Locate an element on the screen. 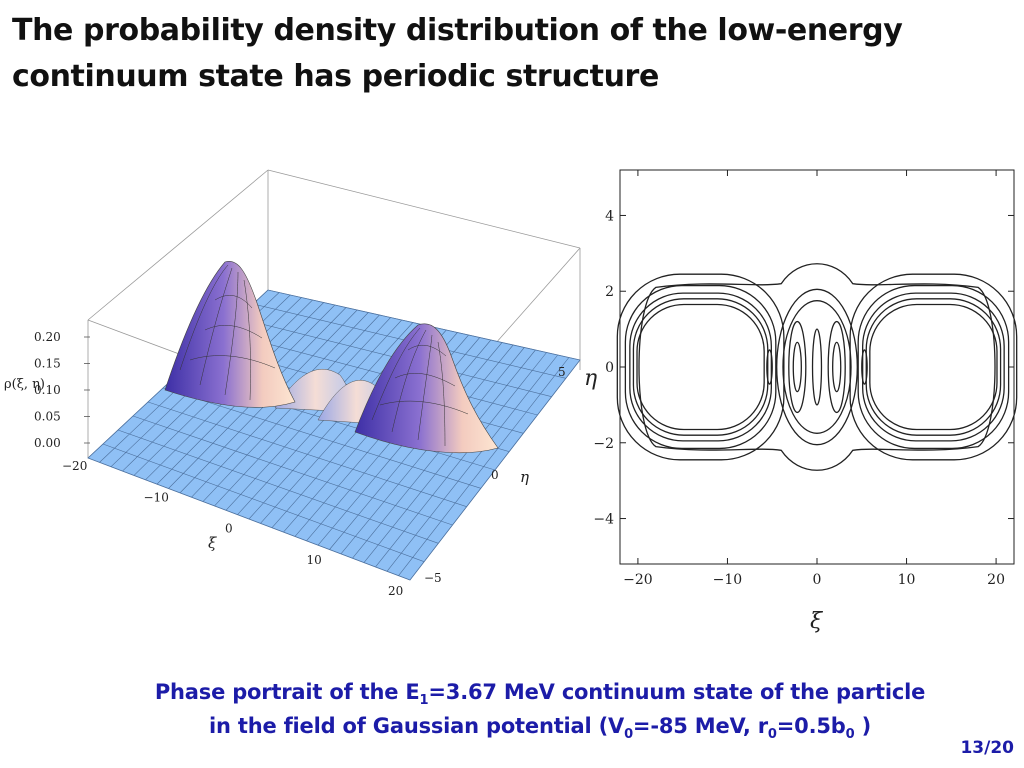 This screenshot has width=1024, height=768. surface-z-tick-label: 0.05 is located at coordinates (47, 417).